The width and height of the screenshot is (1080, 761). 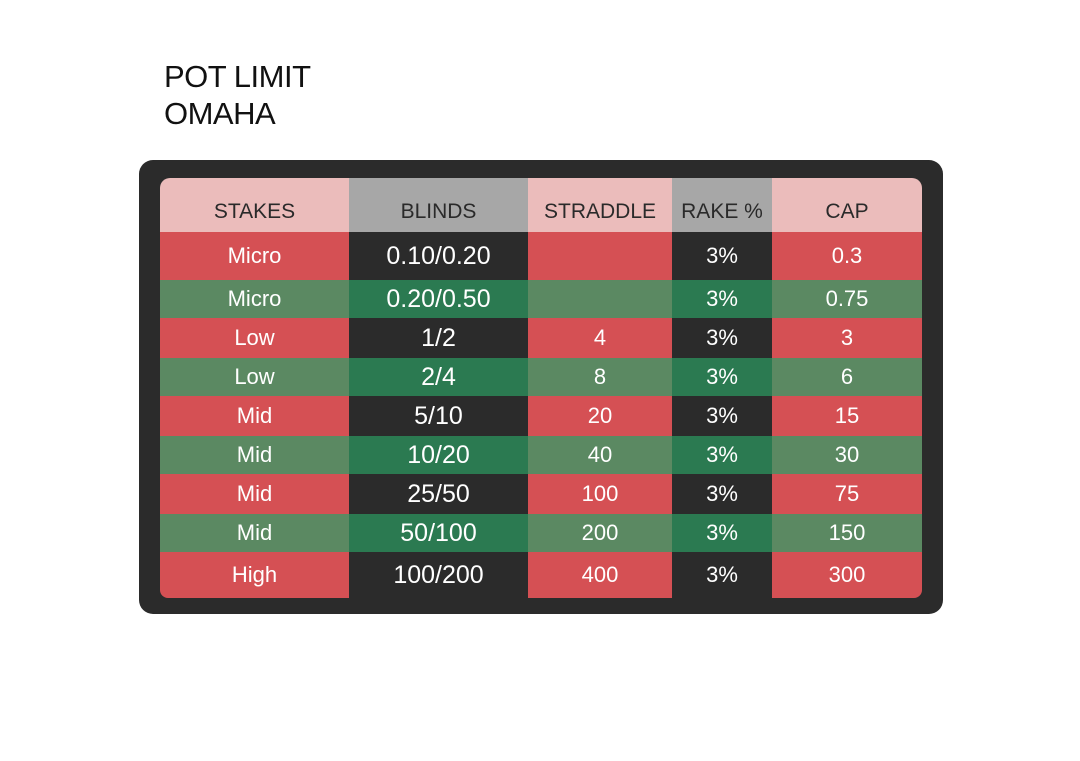 I want to click on column-cap: CAP 0.3 0.75 3 6 15 30 75 150 300, so click(x=847, y=388).